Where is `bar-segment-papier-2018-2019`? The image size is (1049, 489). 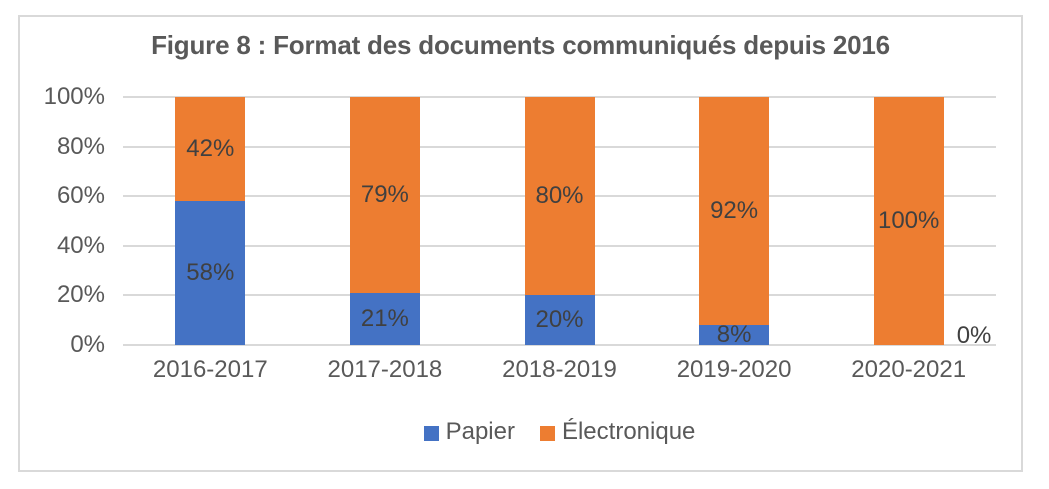
bar-segment-papier-2018-2019 is located at coordinates (559, 320).